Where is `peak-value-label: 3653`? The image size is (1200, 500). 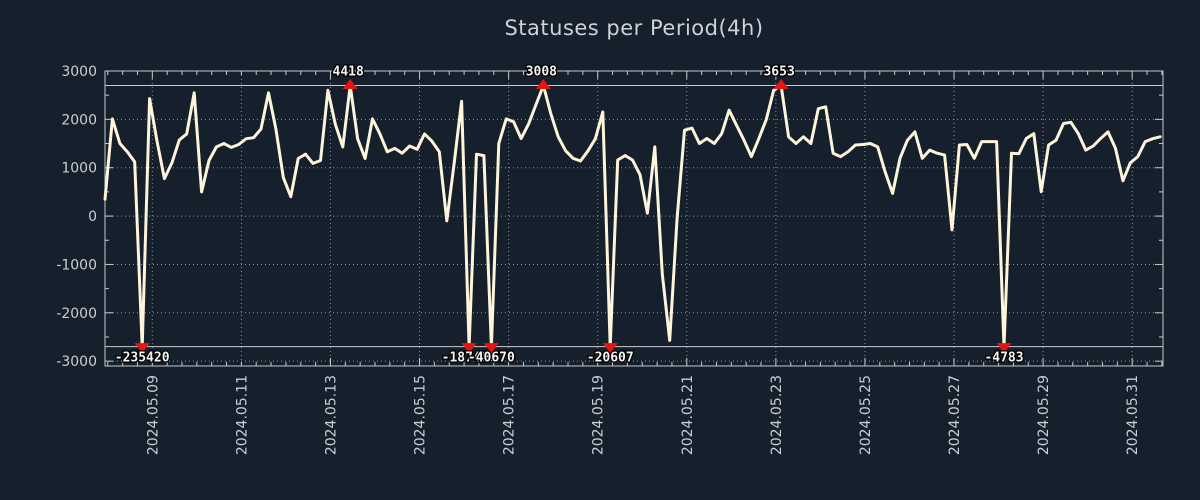
peak-value-label: 3653 is located at coordinates (778, 72).